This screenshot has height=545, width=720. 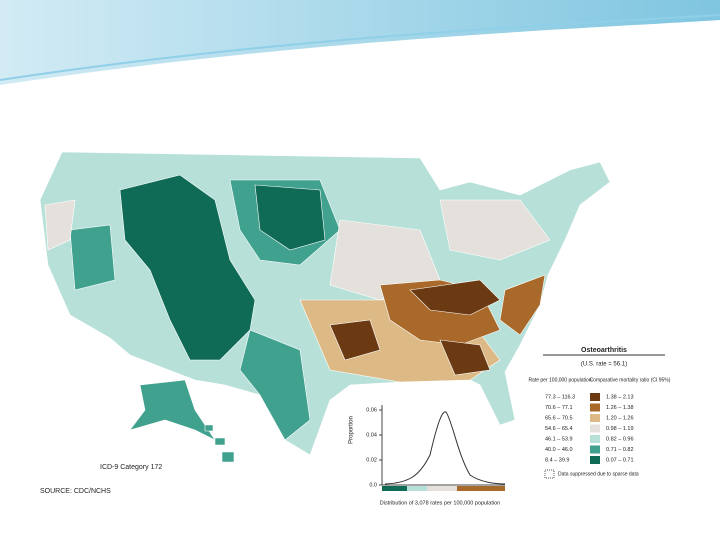 What do you see at coordinates (172, 410) in the screenshot?
I see `alaska` at bounding box center [172, 410].